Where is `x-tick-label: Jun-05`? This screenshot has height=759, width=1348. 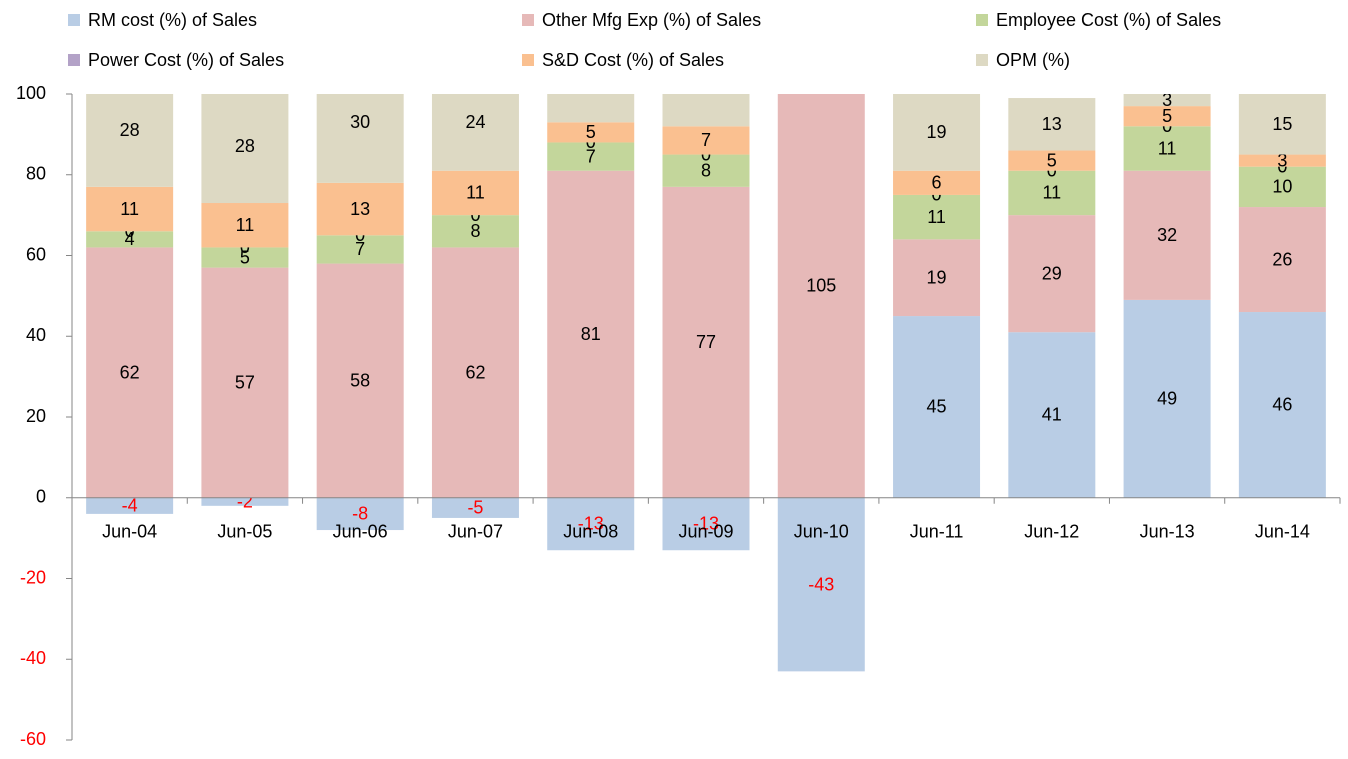 x-tick-label: Jun-05 is located at coordinates (244, 532).